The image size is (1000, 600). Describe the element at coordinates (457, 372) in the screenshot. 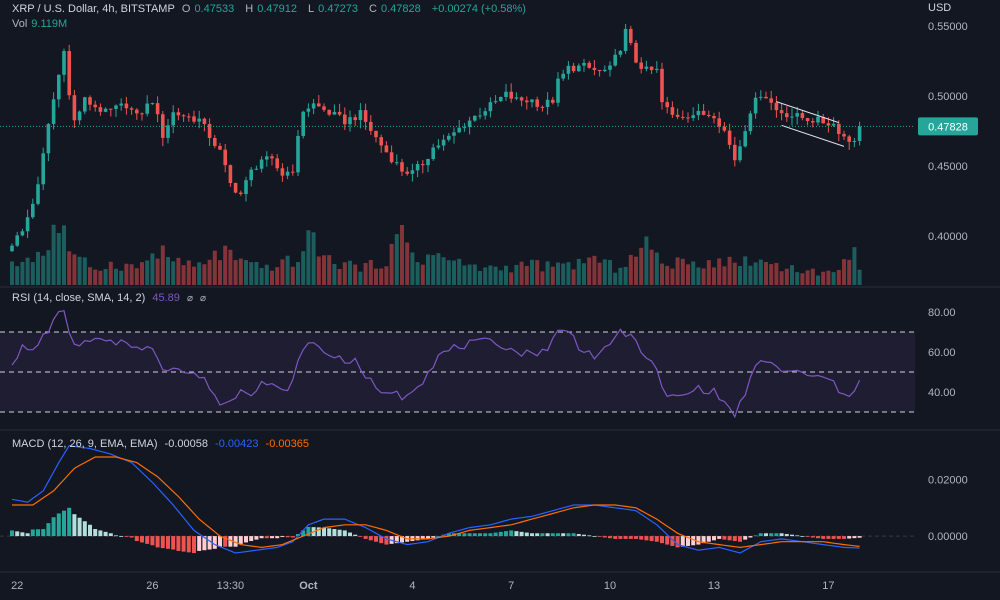

I see `rsi-band` at that location.